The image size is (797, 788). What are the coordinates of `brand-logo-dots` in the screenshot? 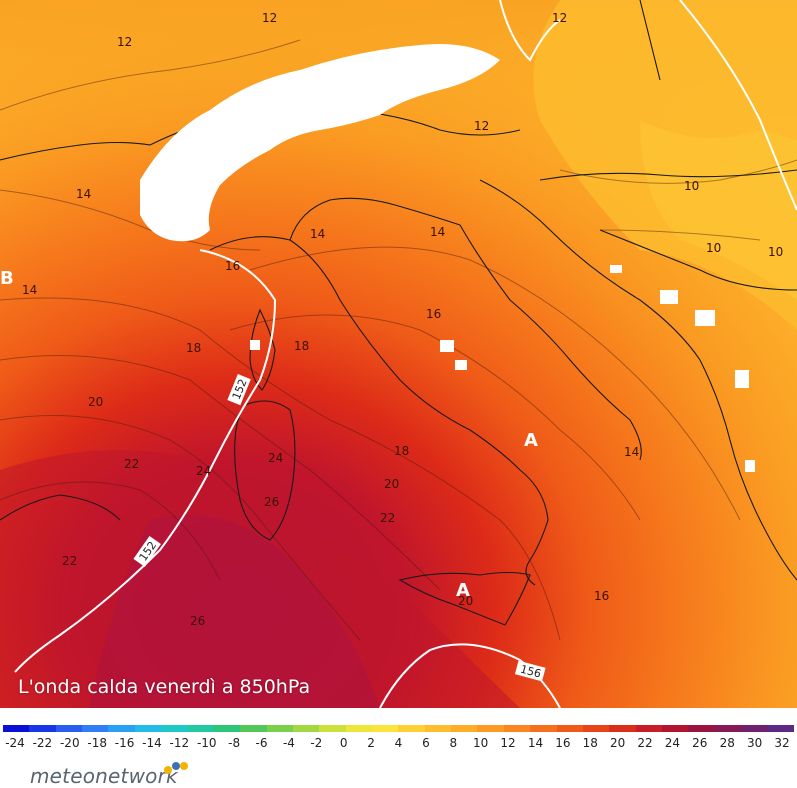 It's located at (176, 768).